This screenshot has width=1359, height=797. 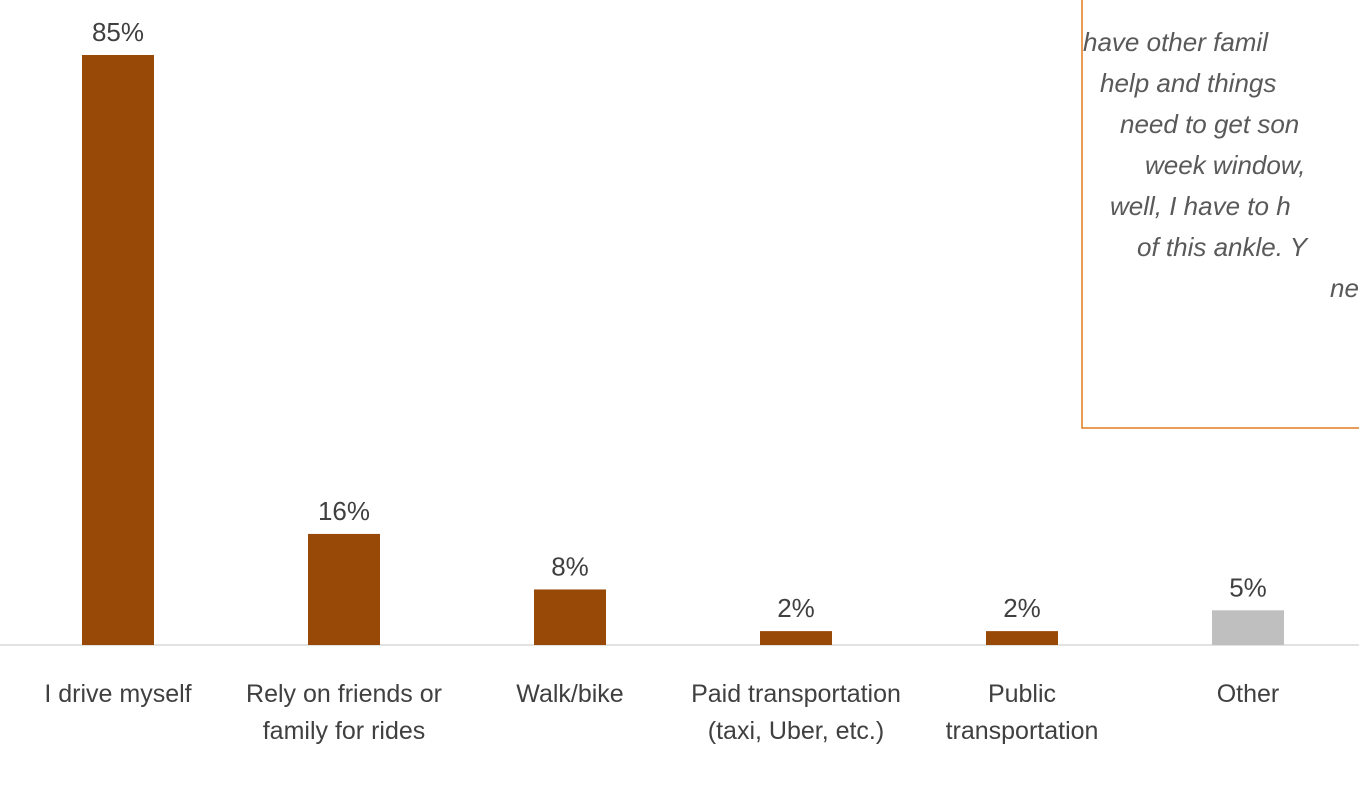 What do you see at coordinates (1225, 165) in the screenshot?
I see `quote-line: week window,` at bounding box center [1225, 165].